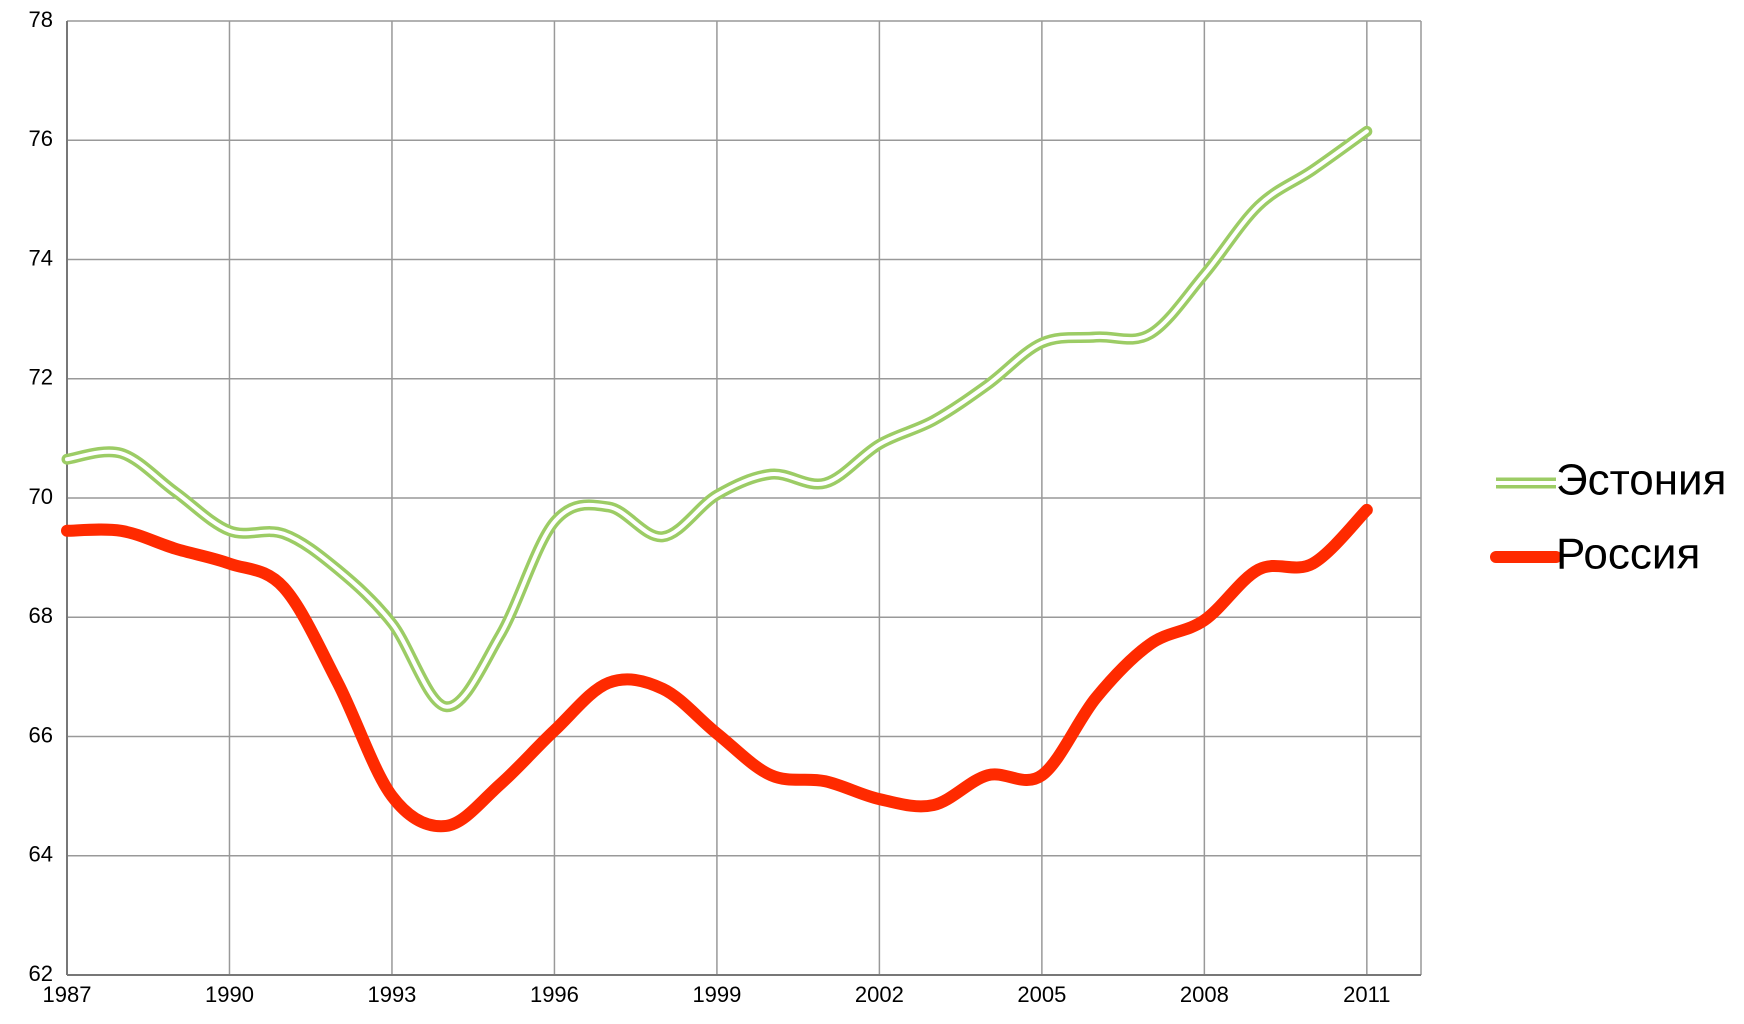 Image resolution: width=1744 pixels, height=1024 pixels. I want to click on x-tick-label: 2005, so click(1041, 994).